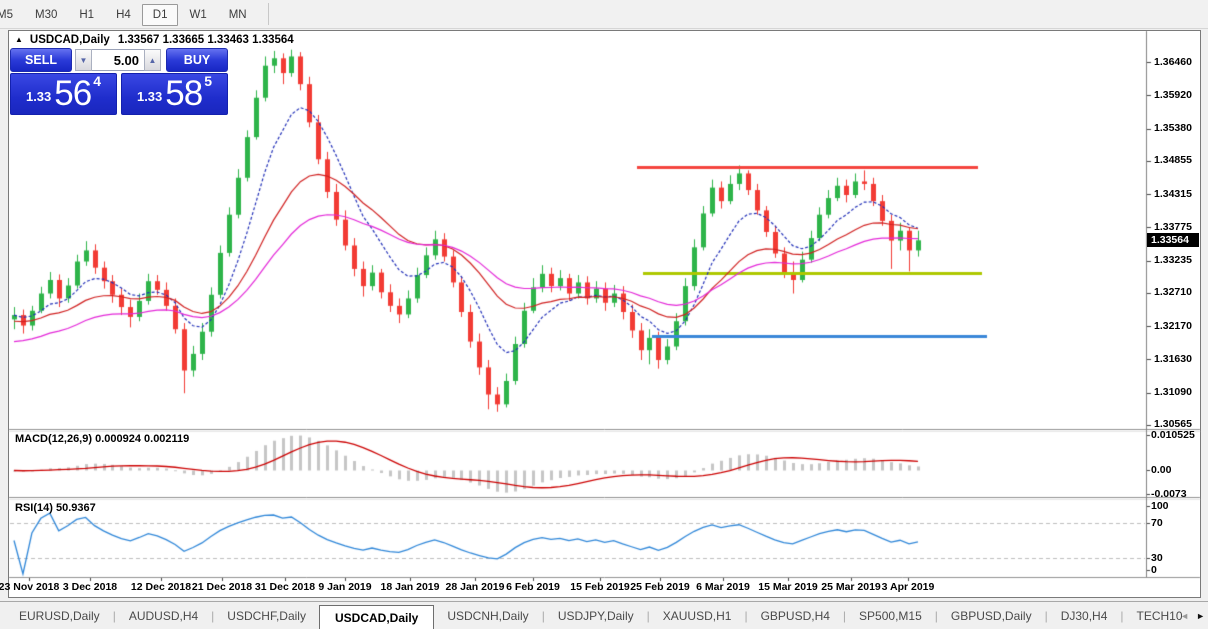 Image resolution: width=1208 pixels, height=629 pixels. Describe the element at coordinates (890, 616) in the screenshot. I see `tab-sp500: SP500,M15` at that location.